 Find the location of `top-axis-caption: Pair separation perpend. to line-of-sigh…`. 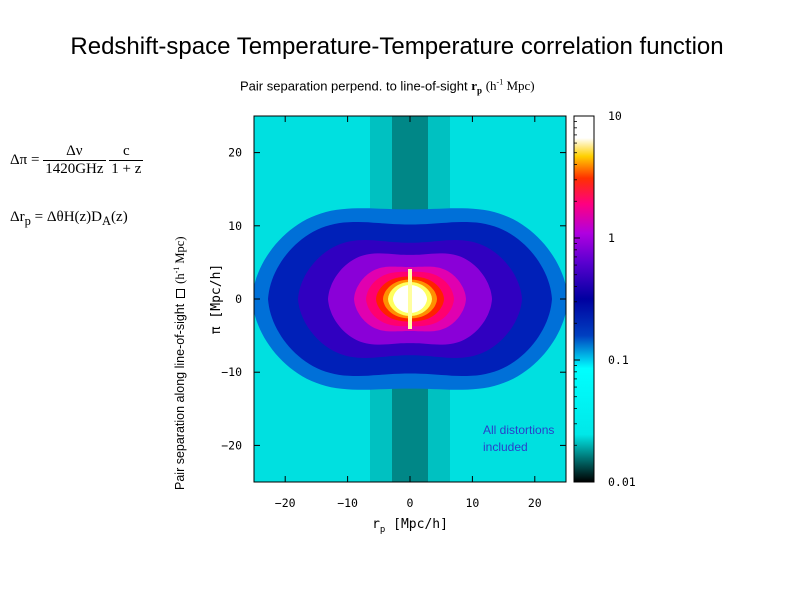

top-axis-caption: Pair separation perpend. to line-of-sigh… is located at coordinates (387, 87).